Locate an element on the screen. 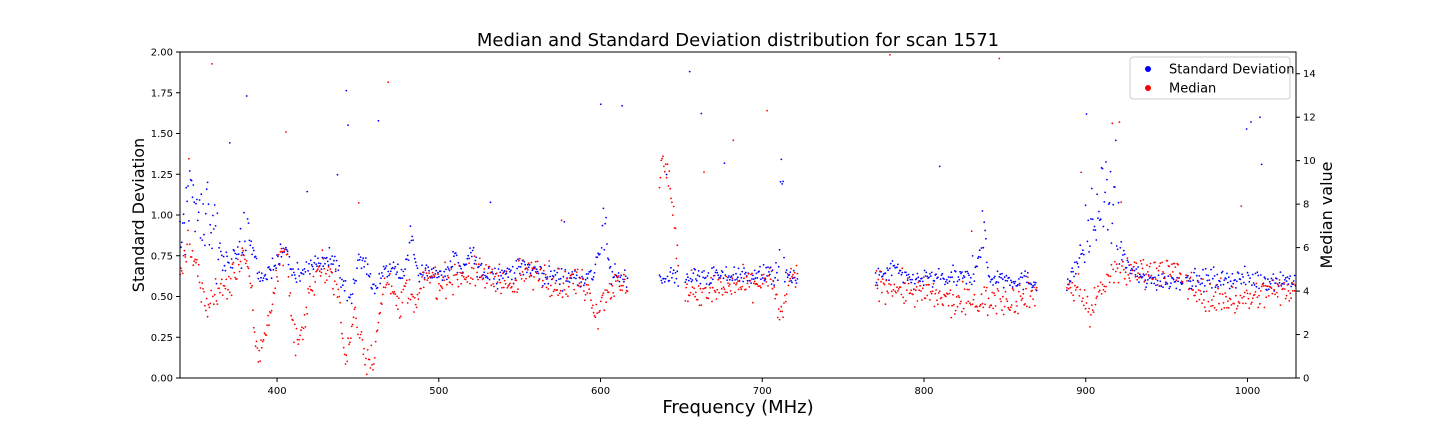 This screenshot has width=1440, height=436. x-tick-label: 600 is located at coordinates (600, 391).